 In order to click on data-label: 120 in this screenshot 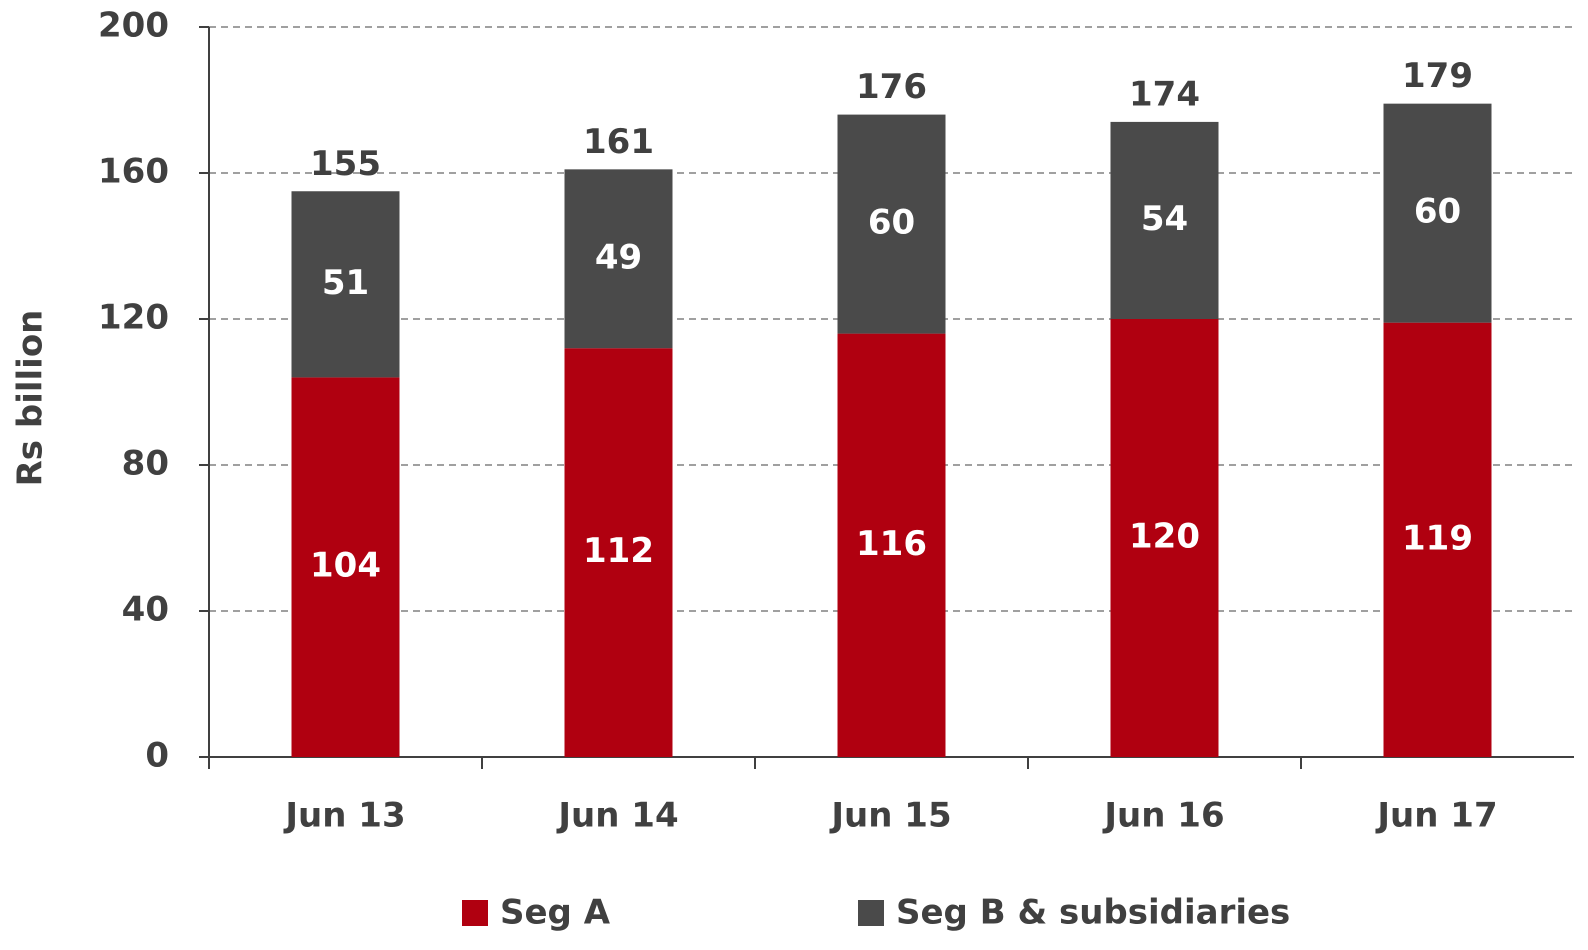, I will do `click(1164, 537)`.